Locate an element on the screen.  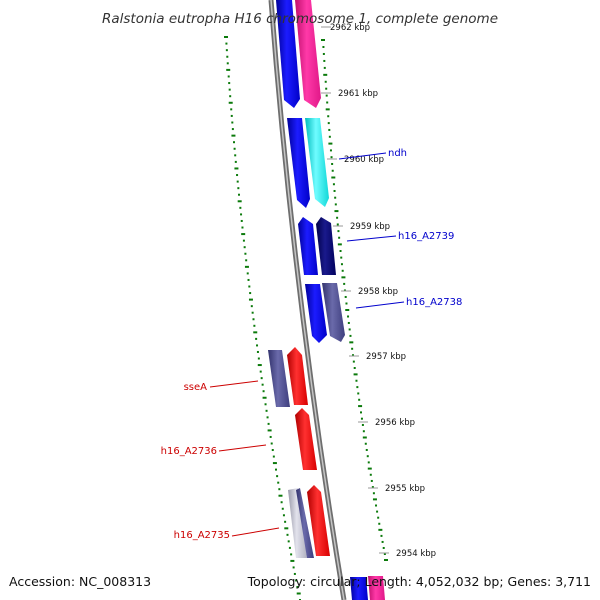
tick-label: 2961 kbp is located at coordinates (358, 94).